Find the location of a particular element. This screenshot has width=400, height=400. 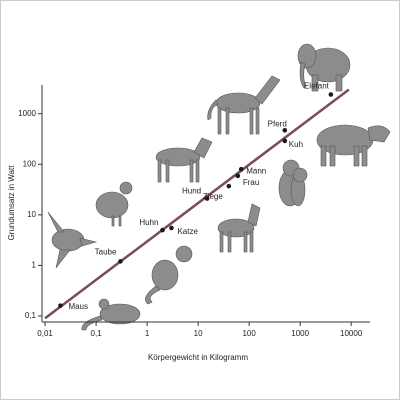

point-label: Taube is located at coordinates (106, 252).